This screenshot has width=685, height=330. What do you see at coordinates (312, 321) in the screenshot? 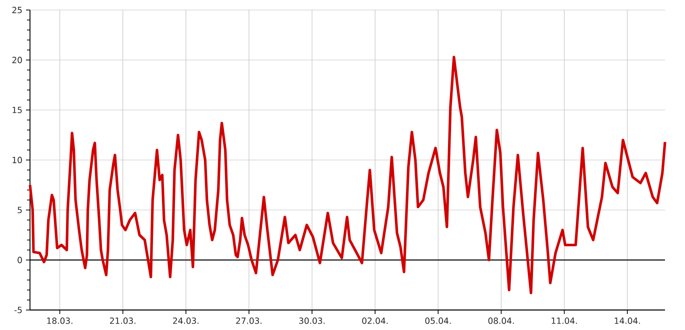
I see `x-tick-label: 30.03.` at bounding box center [312, 321].